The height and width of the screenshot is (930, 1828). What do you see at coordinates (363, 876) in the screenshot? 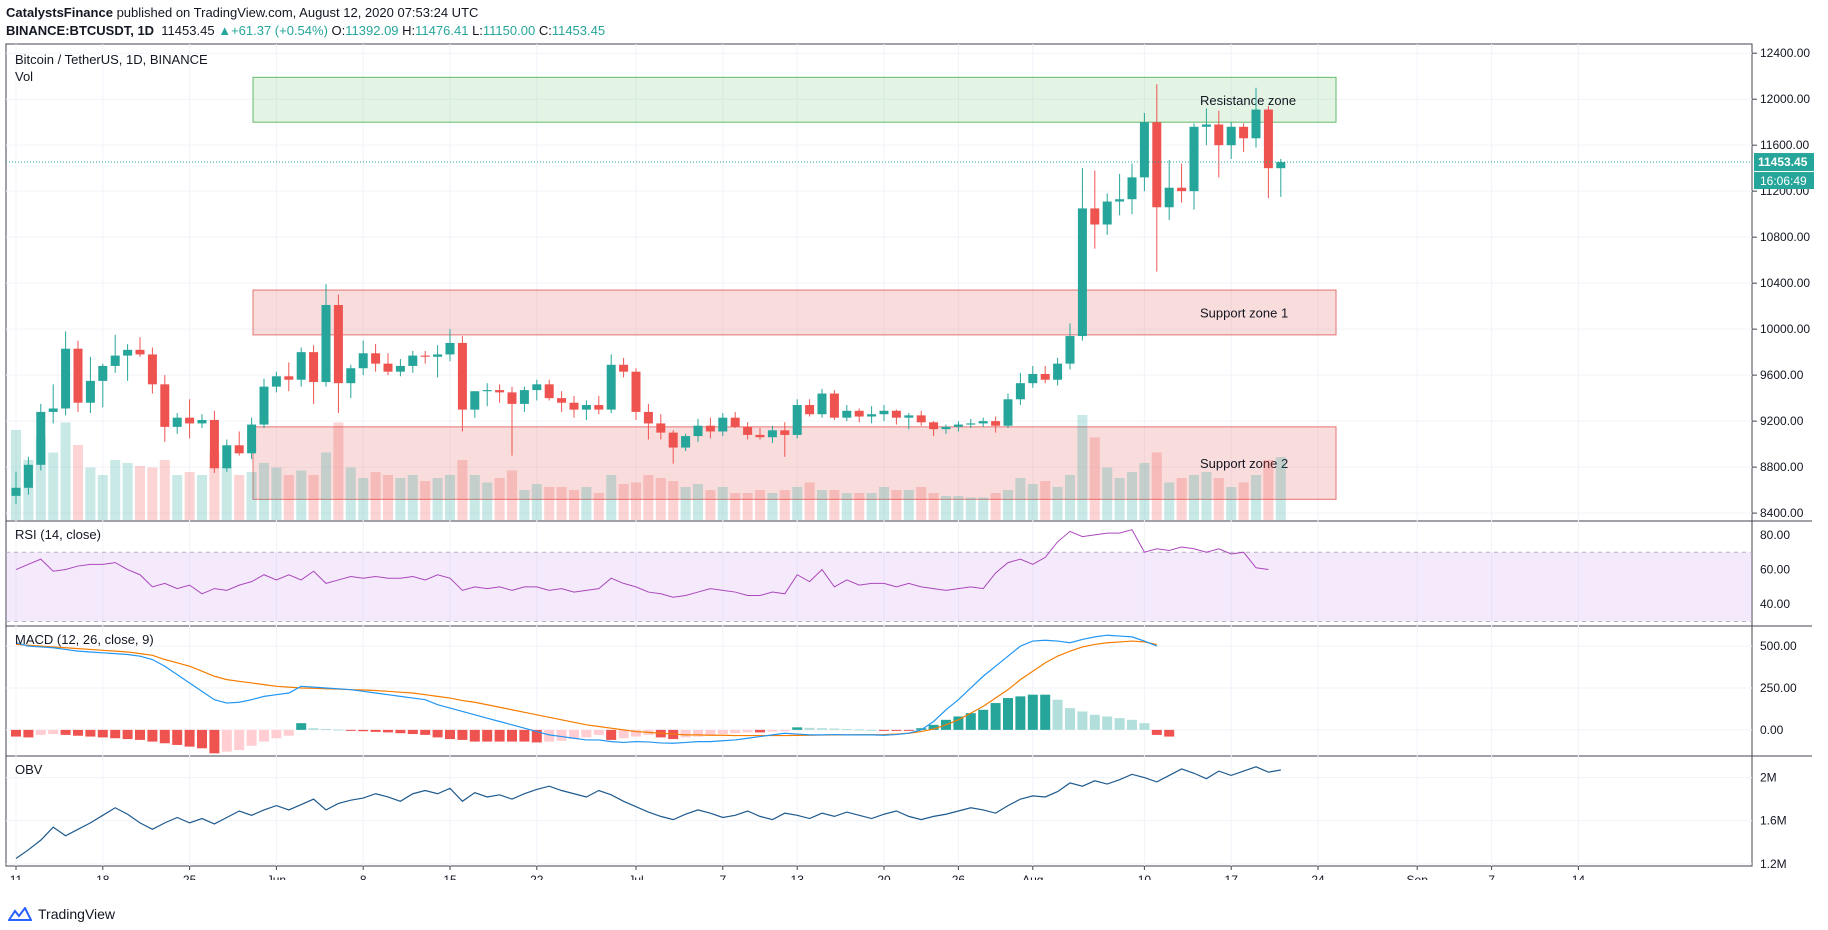
I see `time-tick-label: 8` at bounding box center [363, 876].